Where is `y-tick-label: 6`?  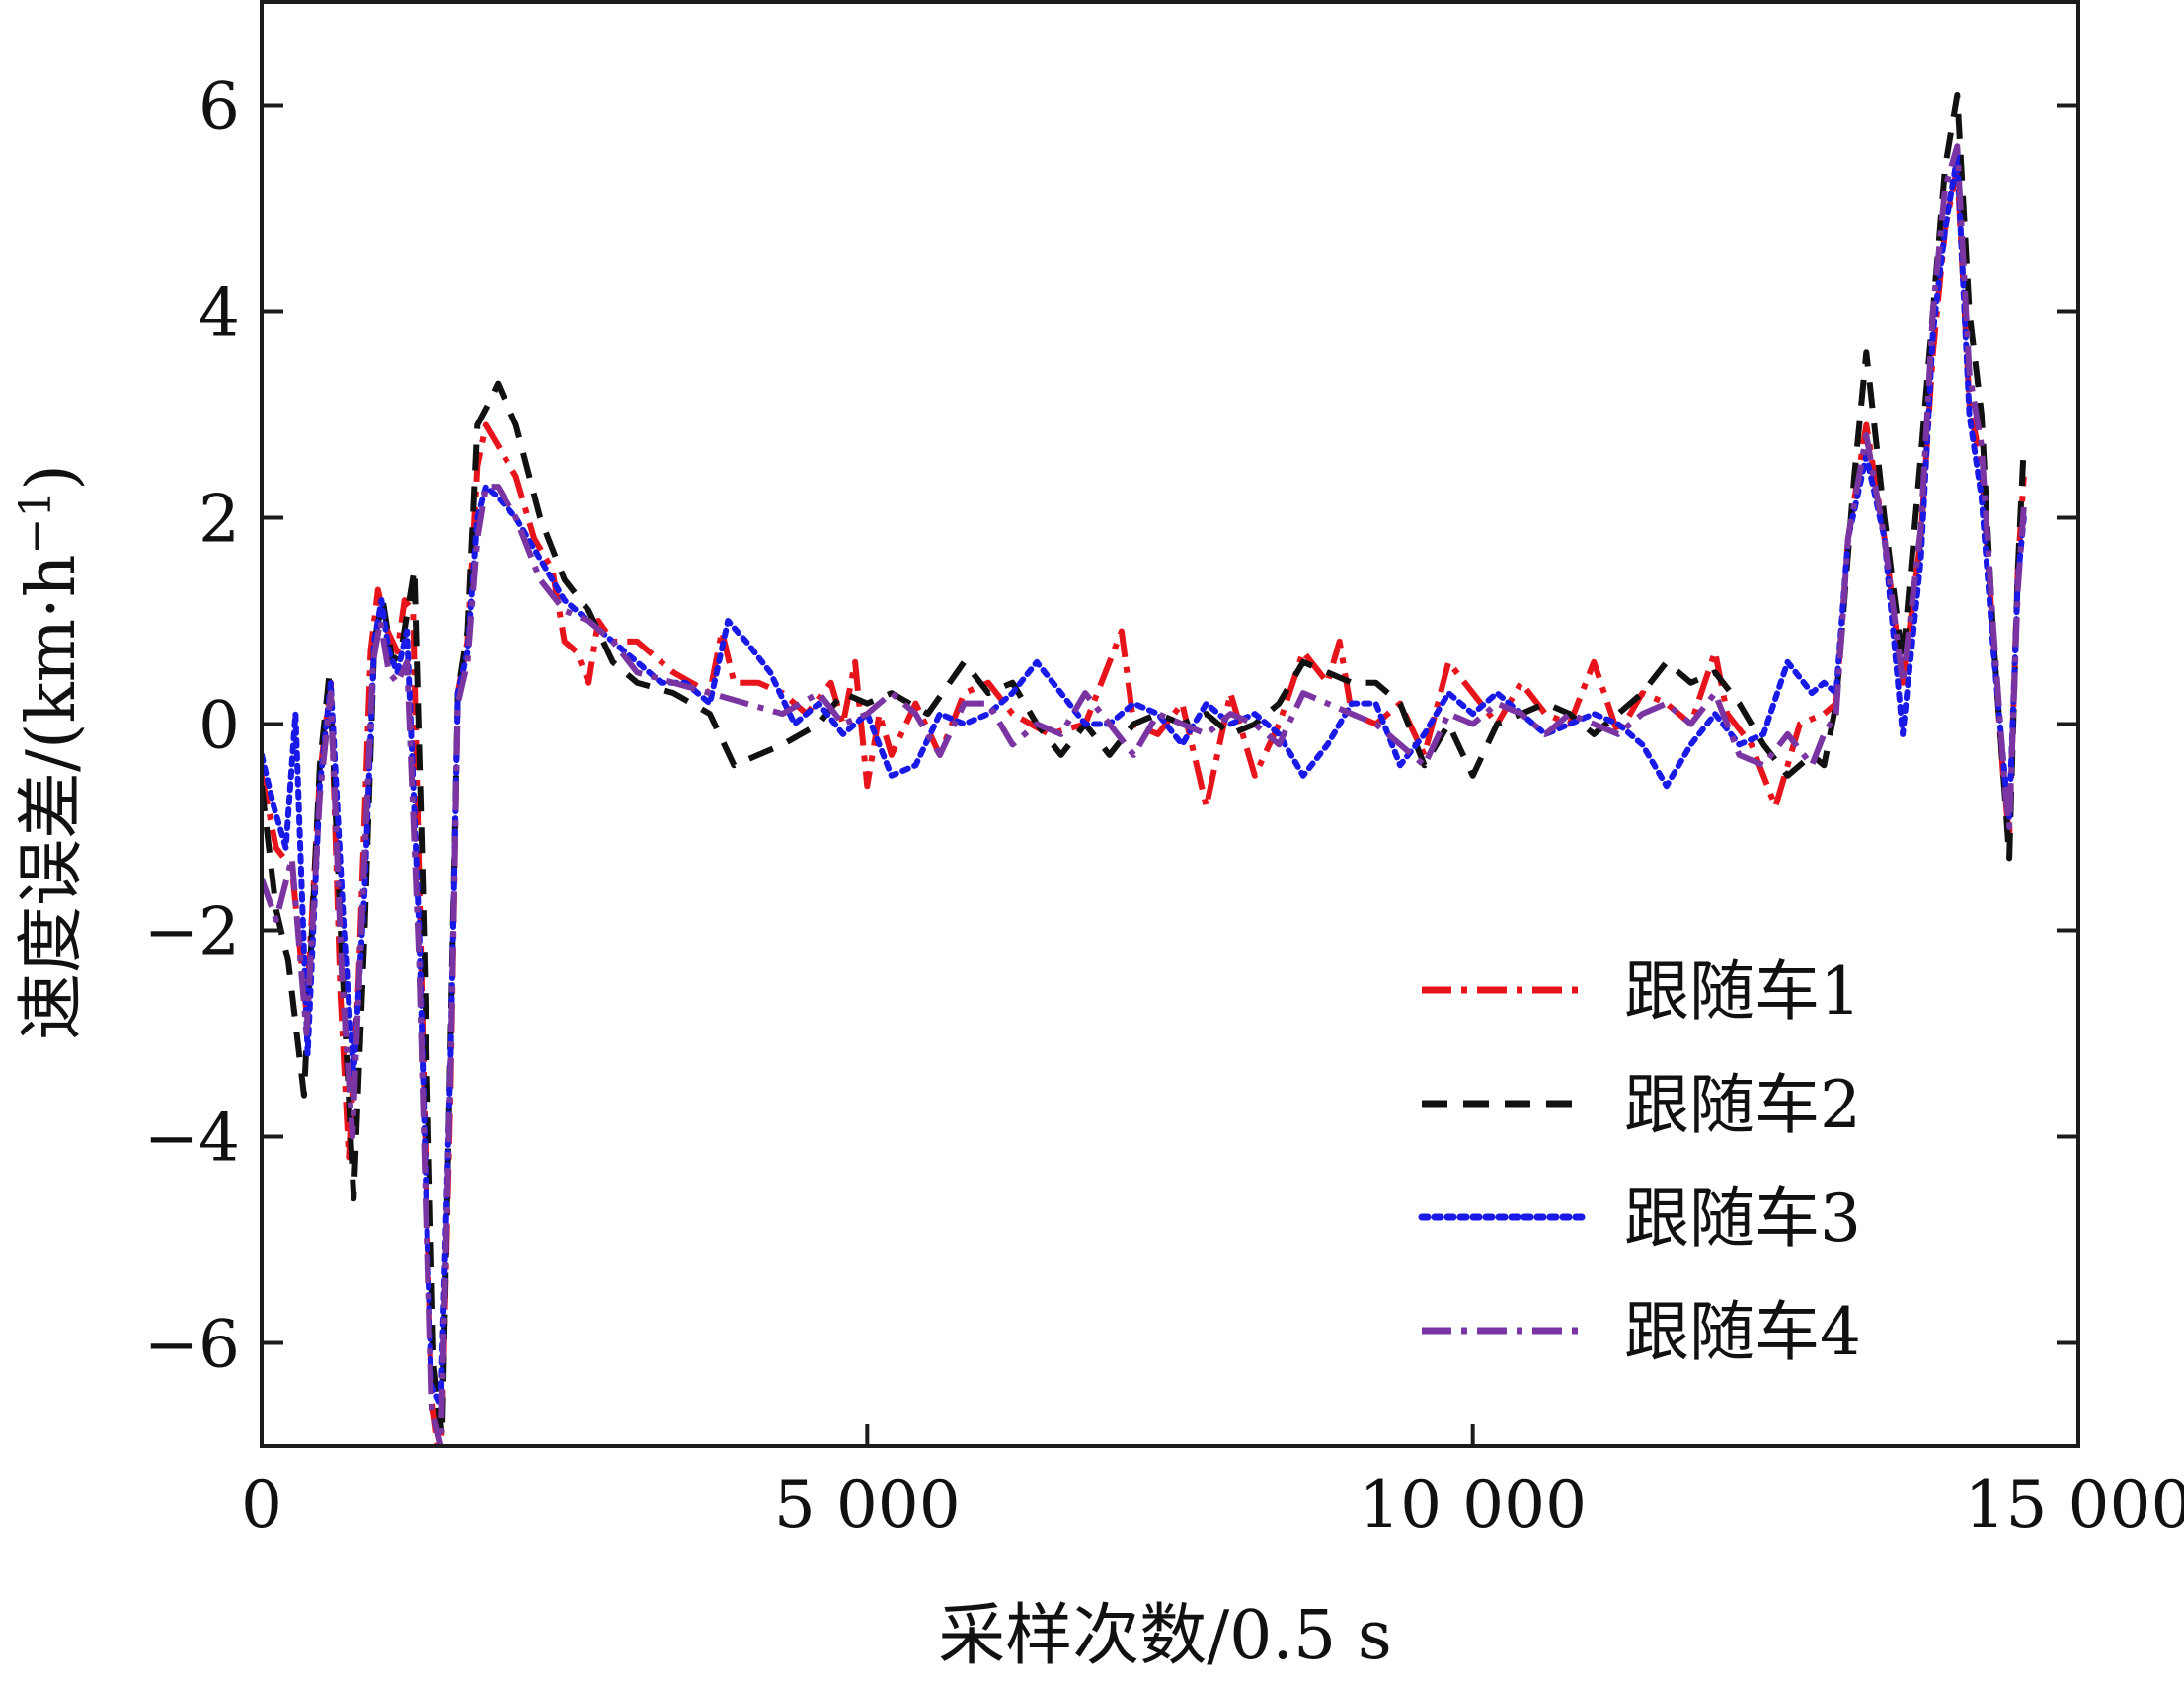
y-tick-label: 6 is located at coordinates (219, 107).